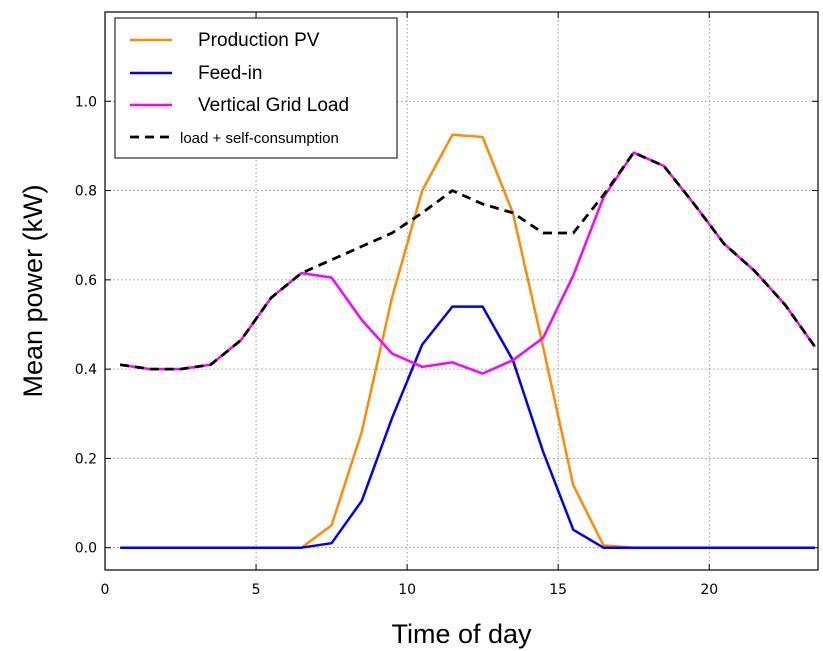 The height and width of the screenshot is (651, 823). What do you see at coordinates (105, 590) in the screenshot?
I see `x-tick-label: 0` at bounding box center [105, 590].